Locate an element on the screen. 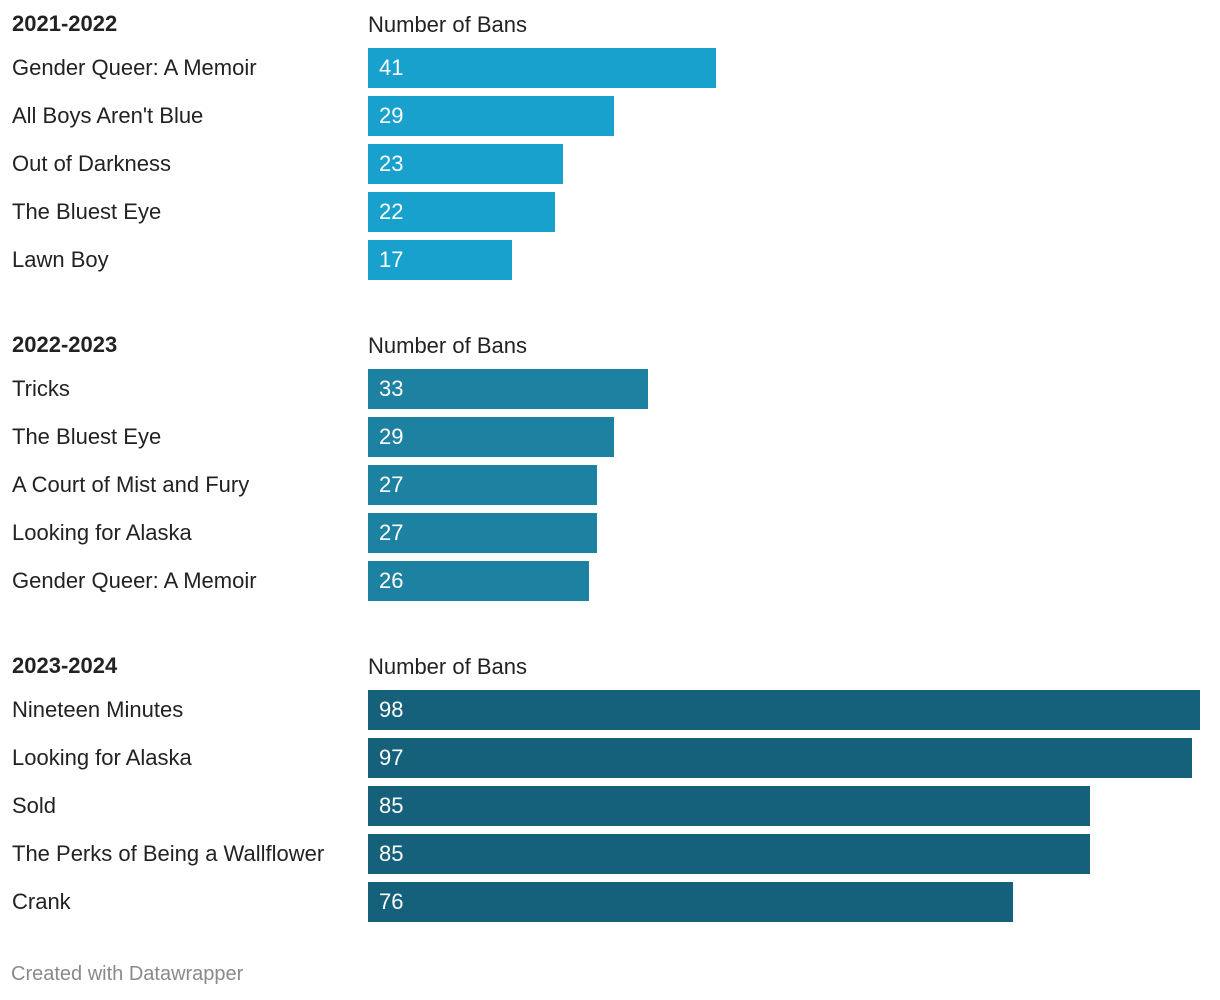 The image size is (1220, 1000). bar-row: The Bluest Eye 29 is located at coordinates (610, 437).